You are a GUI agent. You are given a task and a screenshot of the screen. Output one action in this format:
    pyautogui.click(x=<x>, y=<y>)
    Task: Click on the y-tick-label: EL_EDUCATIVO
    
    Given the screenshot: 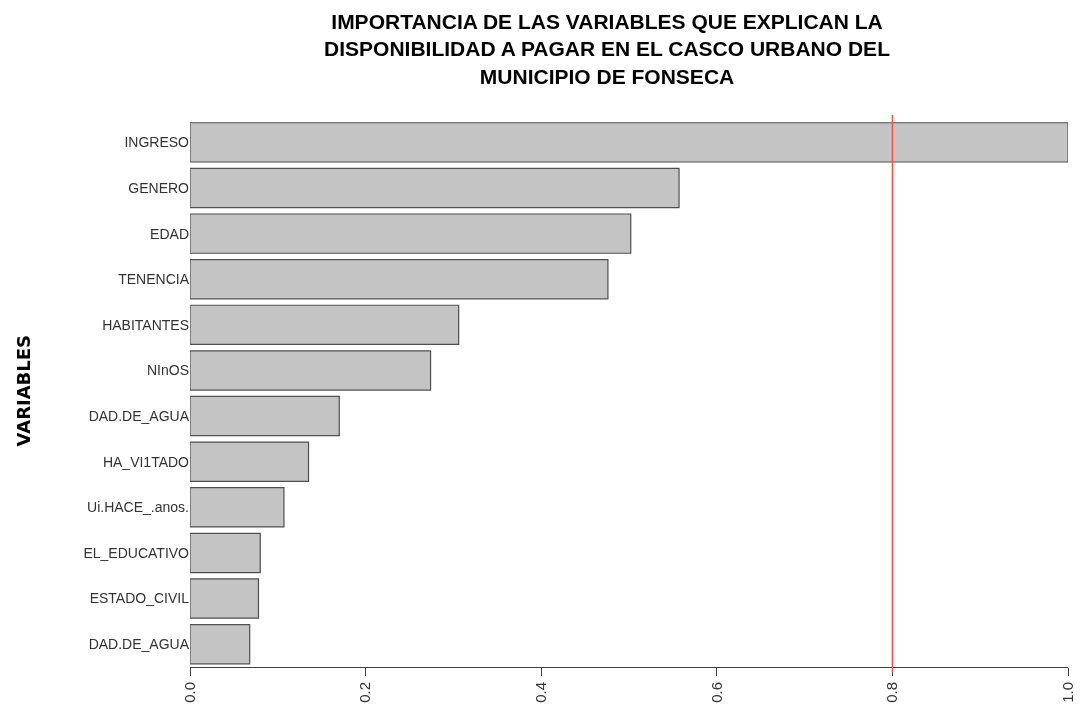 What is the action you would take?
    pyautogui.click(x=136, y=552)
    